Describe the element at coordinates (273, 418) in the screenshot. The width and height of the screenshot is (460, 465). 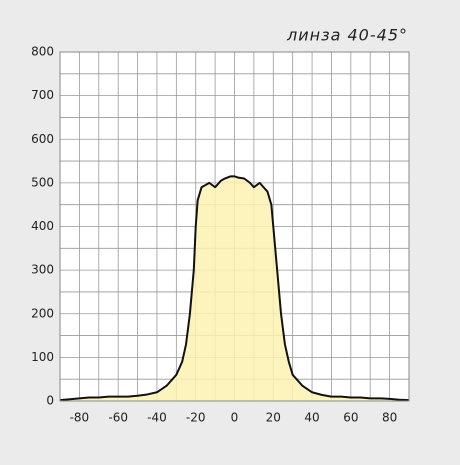
I see `x-tick-label: 20` at that location.